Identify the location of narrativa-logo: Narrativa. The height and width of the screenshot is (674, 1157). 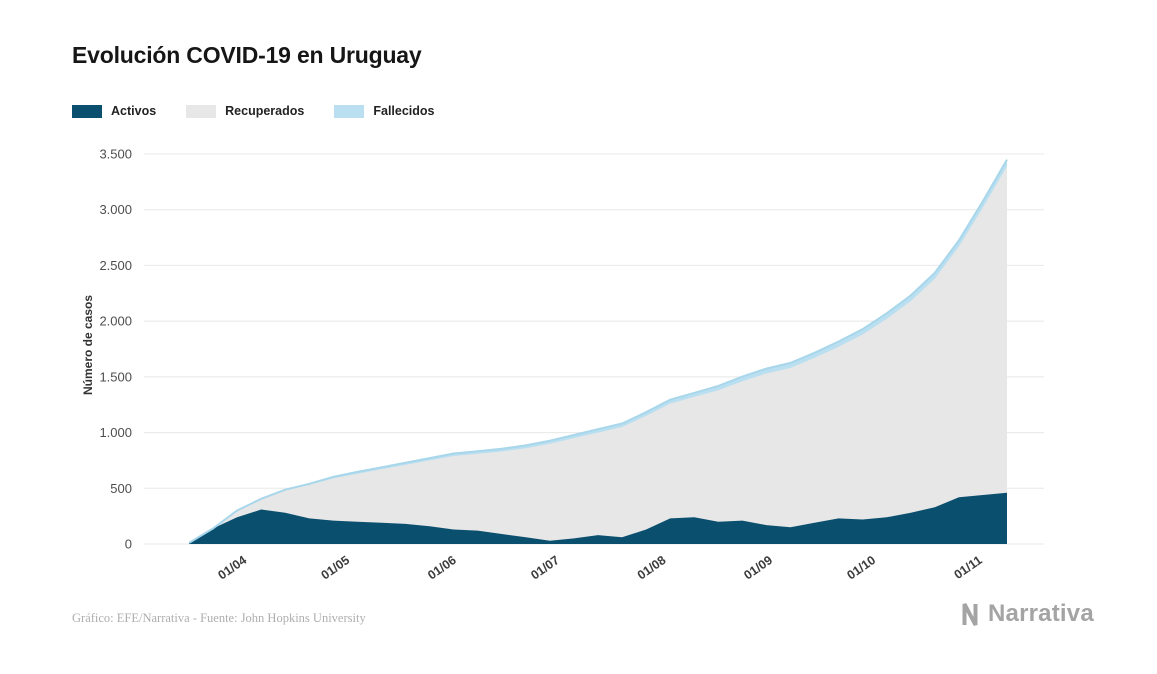
(1026, 614).